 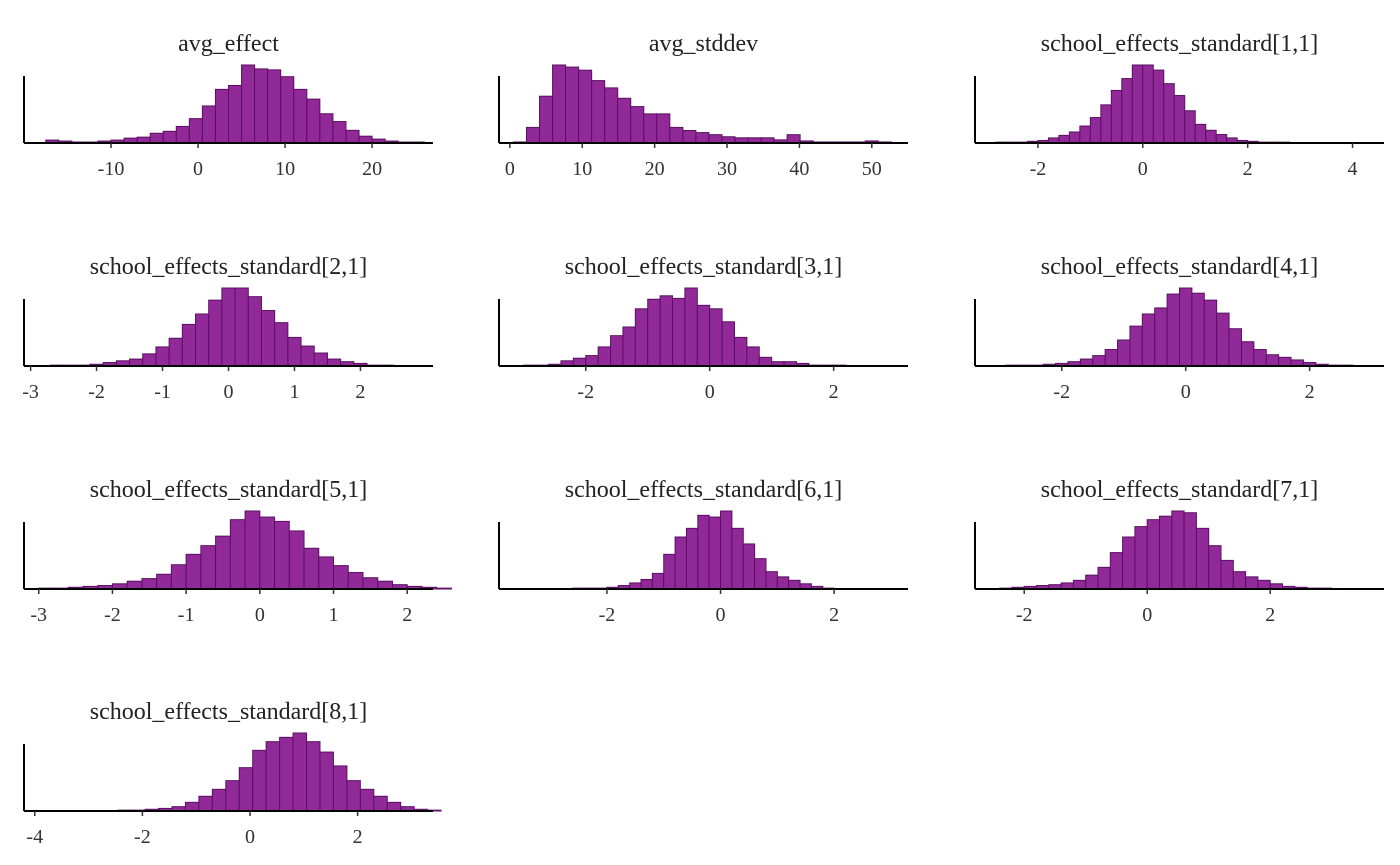 I want to click on panel-title: school_effects_standard[2,1], so click(x=228, y=267).